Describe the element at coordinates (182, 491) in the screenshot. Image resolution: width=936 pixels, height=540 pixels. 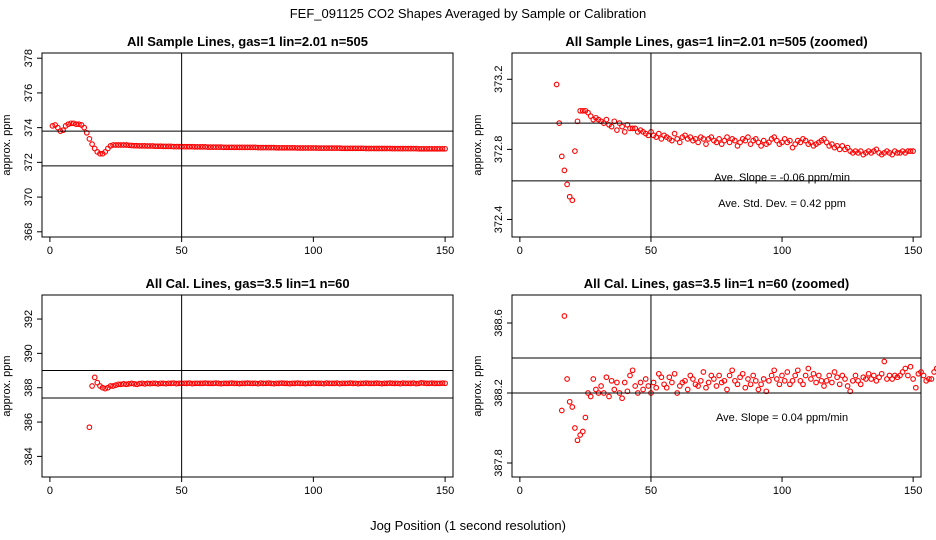
I see `x-tick-label: 50` at that location.